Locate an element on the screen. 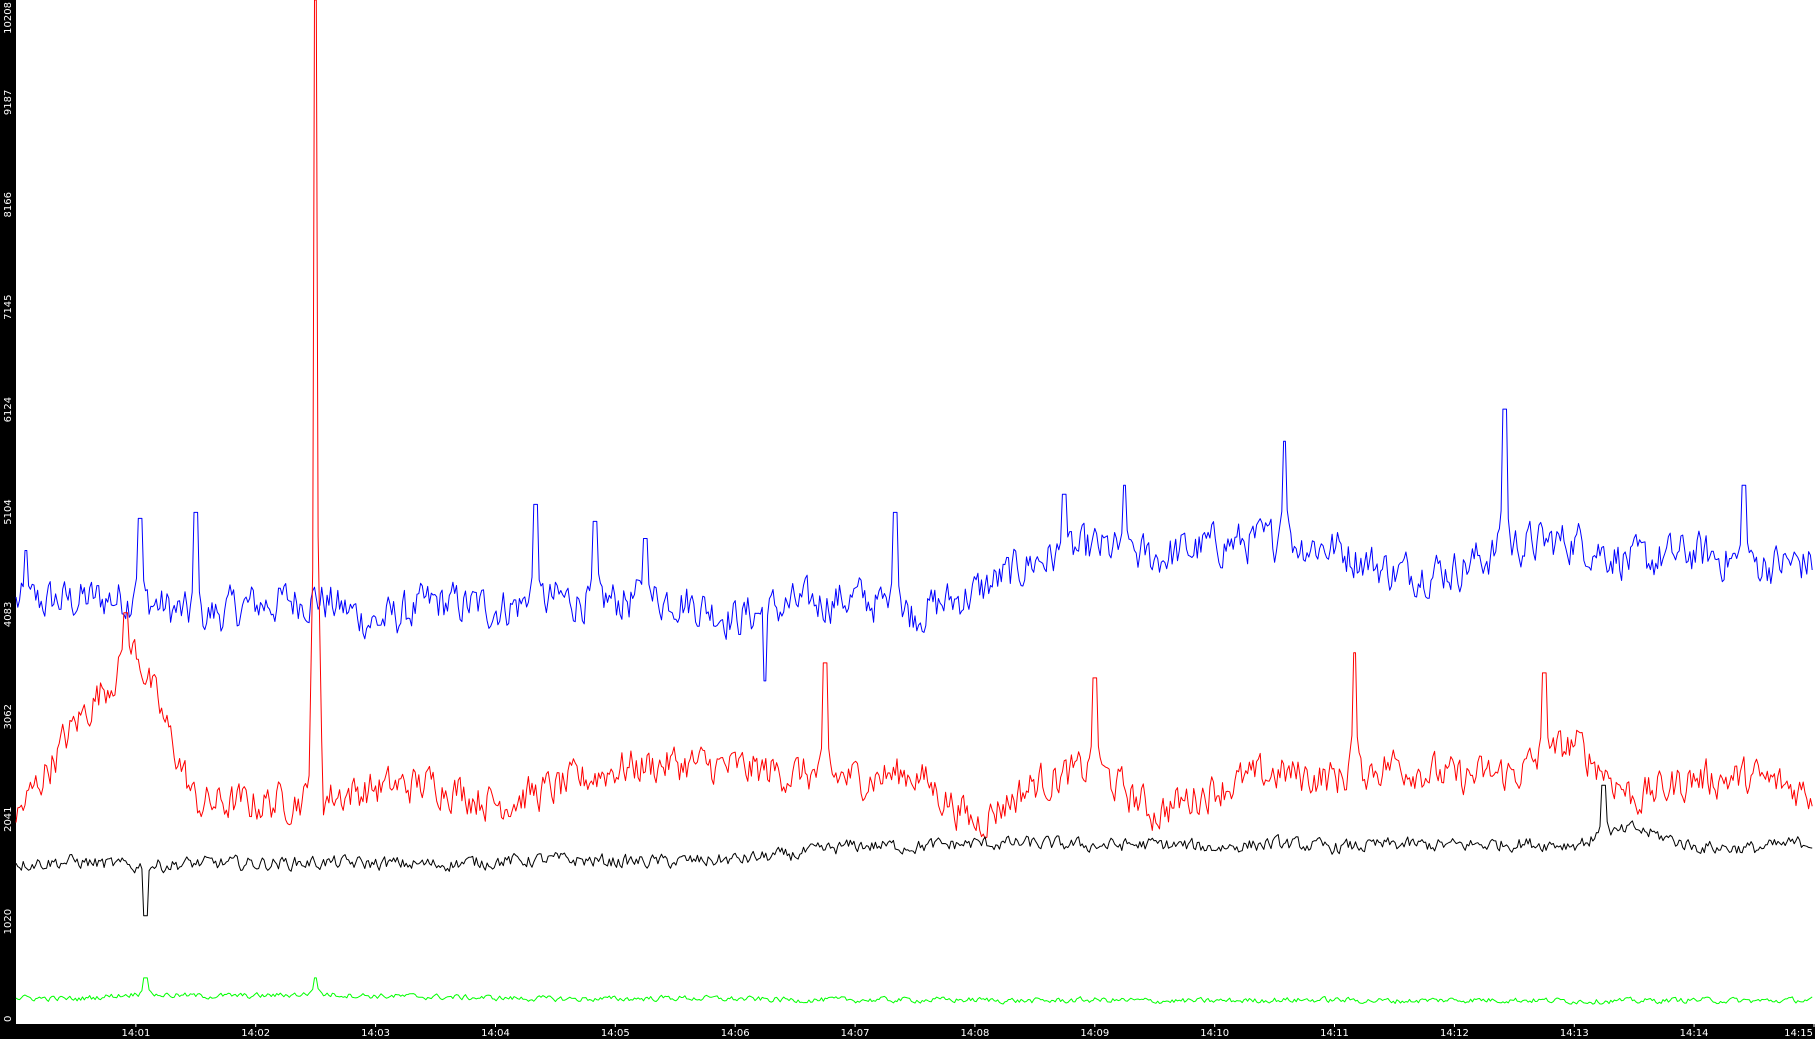 The height and width of the screenshot is (1039, 1815). x-tick-label: 14:02 is located at coordinates (255, 1033).